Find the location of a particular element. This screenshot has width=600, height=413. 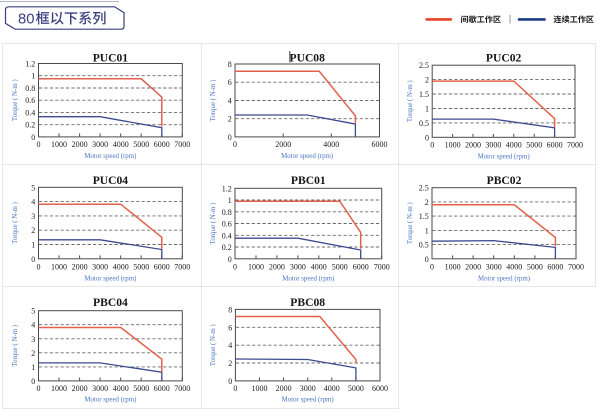

svg-text: PUC01 is located at coordinates (111, 57).